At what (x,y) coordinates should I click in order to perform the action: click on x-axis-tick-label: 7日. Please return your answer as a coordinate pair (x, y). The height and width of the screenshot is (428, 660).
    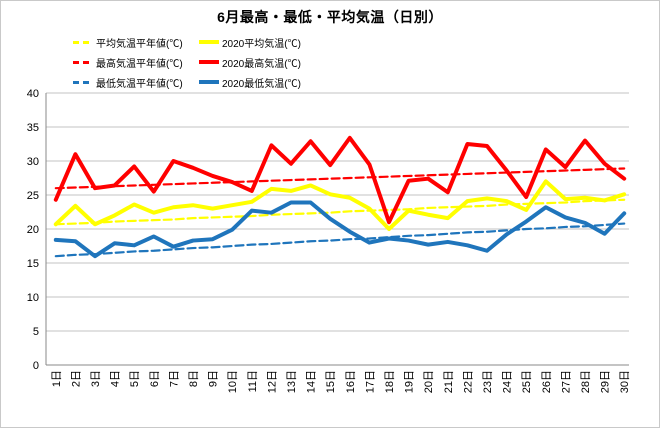
    Looking at the image, I should click on (174, 378).